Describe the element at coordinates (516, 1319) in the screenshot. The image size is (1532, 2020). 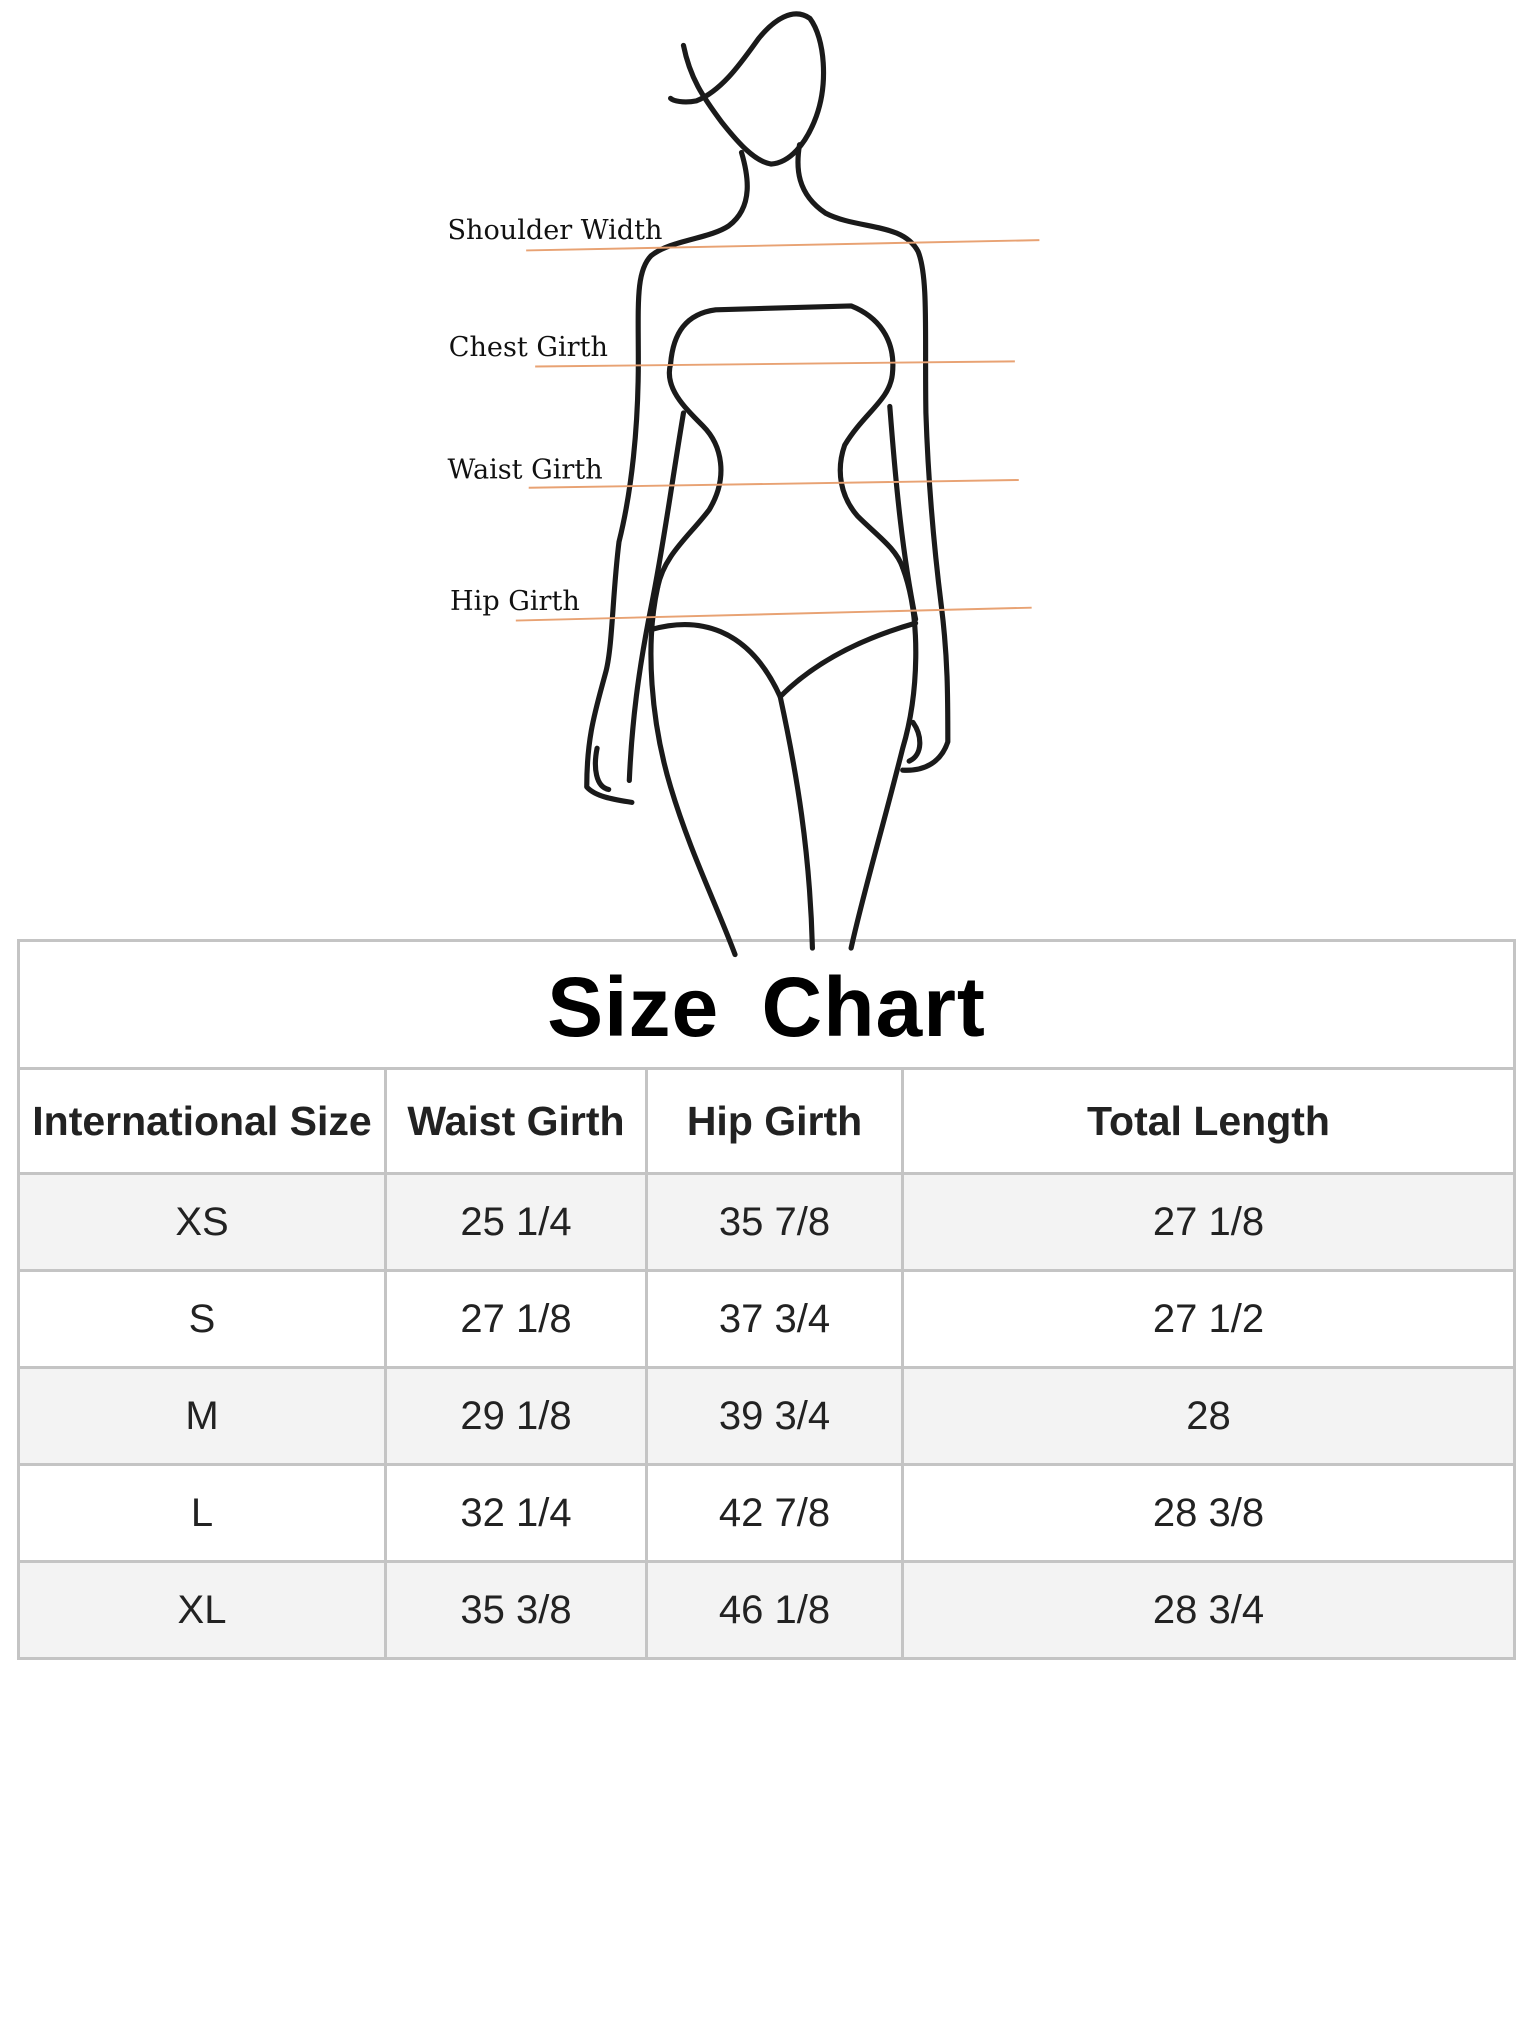
I see `cell-waist: 27 1/8` at that location.